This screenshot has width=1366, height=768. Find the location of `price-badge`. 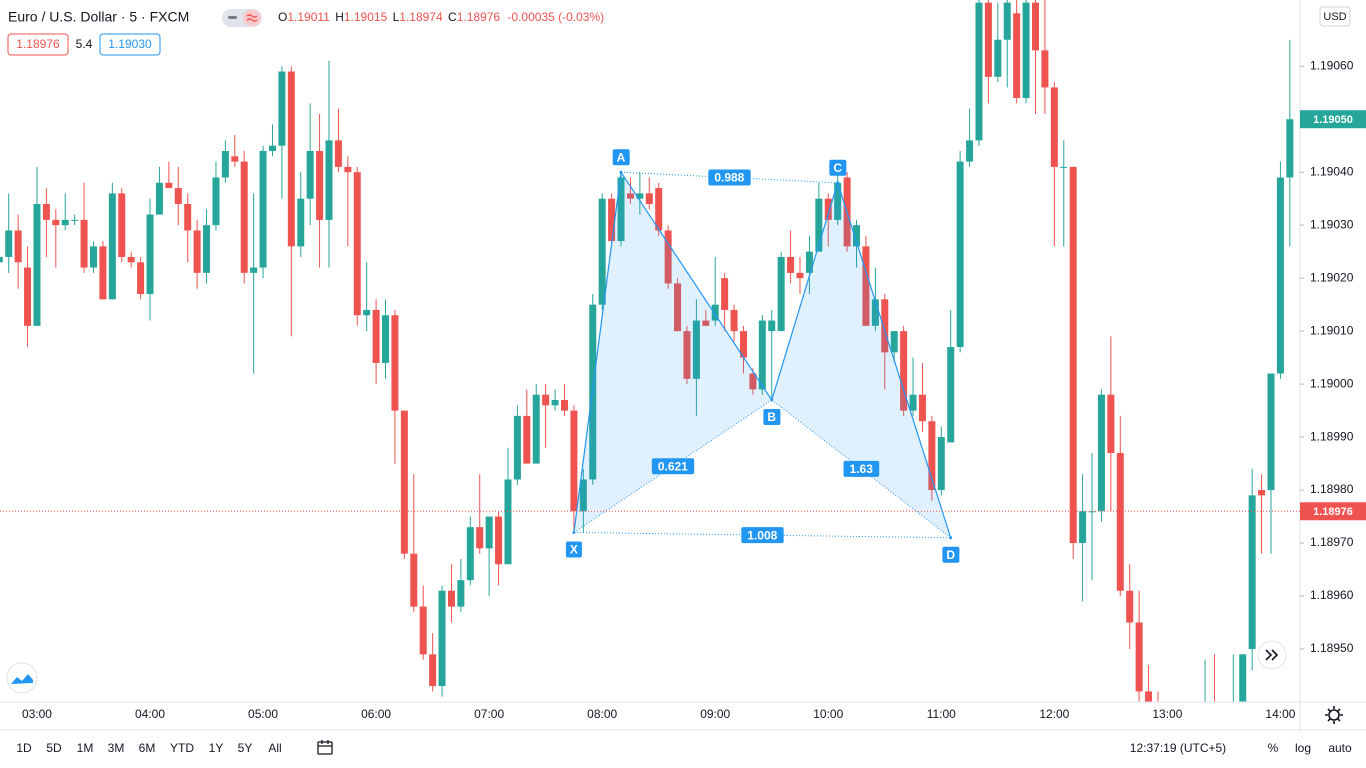

price-badge is located at coordinates (1333, 511).